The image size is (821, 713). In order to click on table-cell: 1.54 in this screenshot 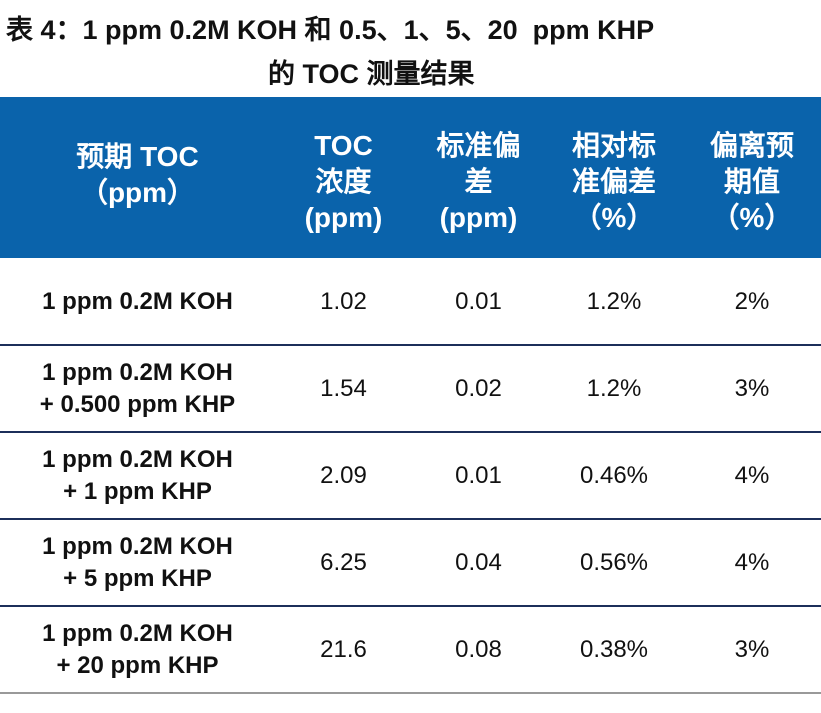, I will do `click(343, 388)`.